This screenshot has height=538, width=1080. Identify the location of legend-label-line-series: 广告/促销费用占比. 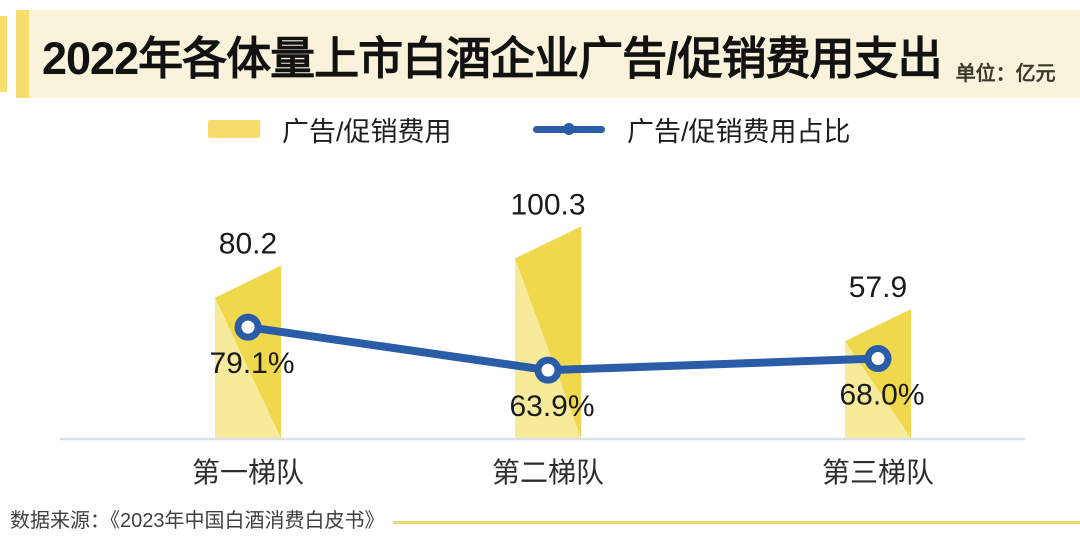
(739, 131).